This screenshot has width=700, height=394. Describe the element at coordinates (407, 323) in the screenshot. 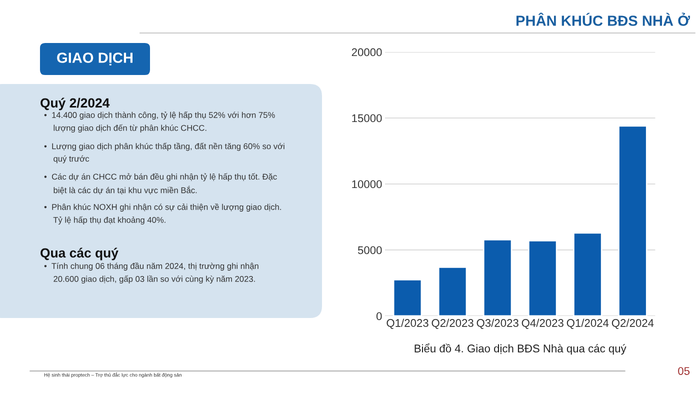

I see `x-tick-label: Q1/2023` at that location.